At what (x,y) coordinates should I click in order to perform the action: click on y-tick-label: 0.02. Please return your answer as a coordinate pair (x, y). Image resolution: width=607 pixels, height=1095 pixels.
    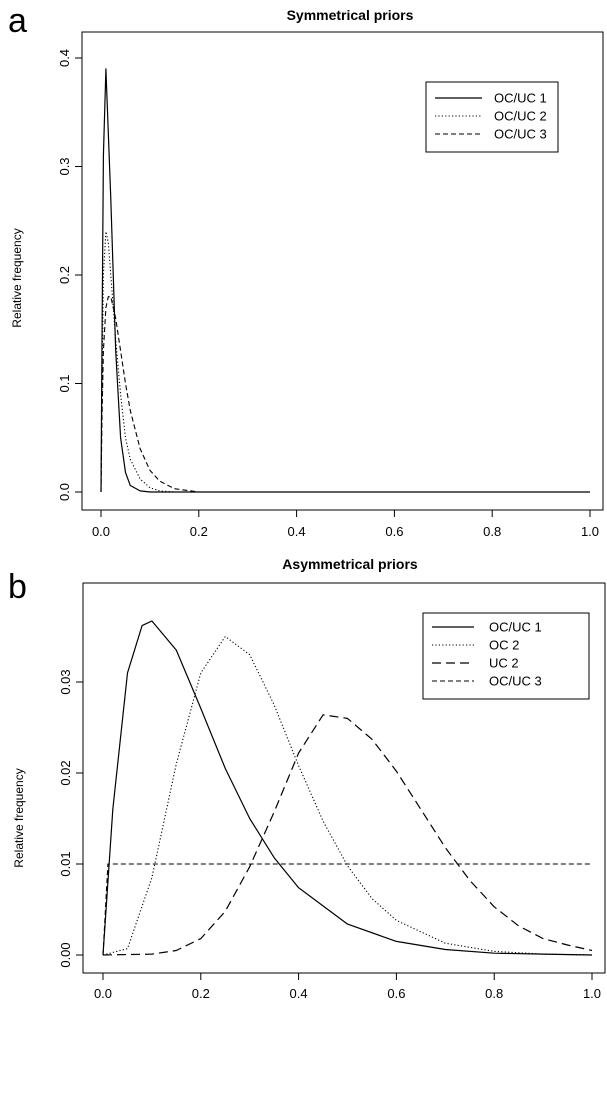
    Looking at the image, I should click on (65, 772).